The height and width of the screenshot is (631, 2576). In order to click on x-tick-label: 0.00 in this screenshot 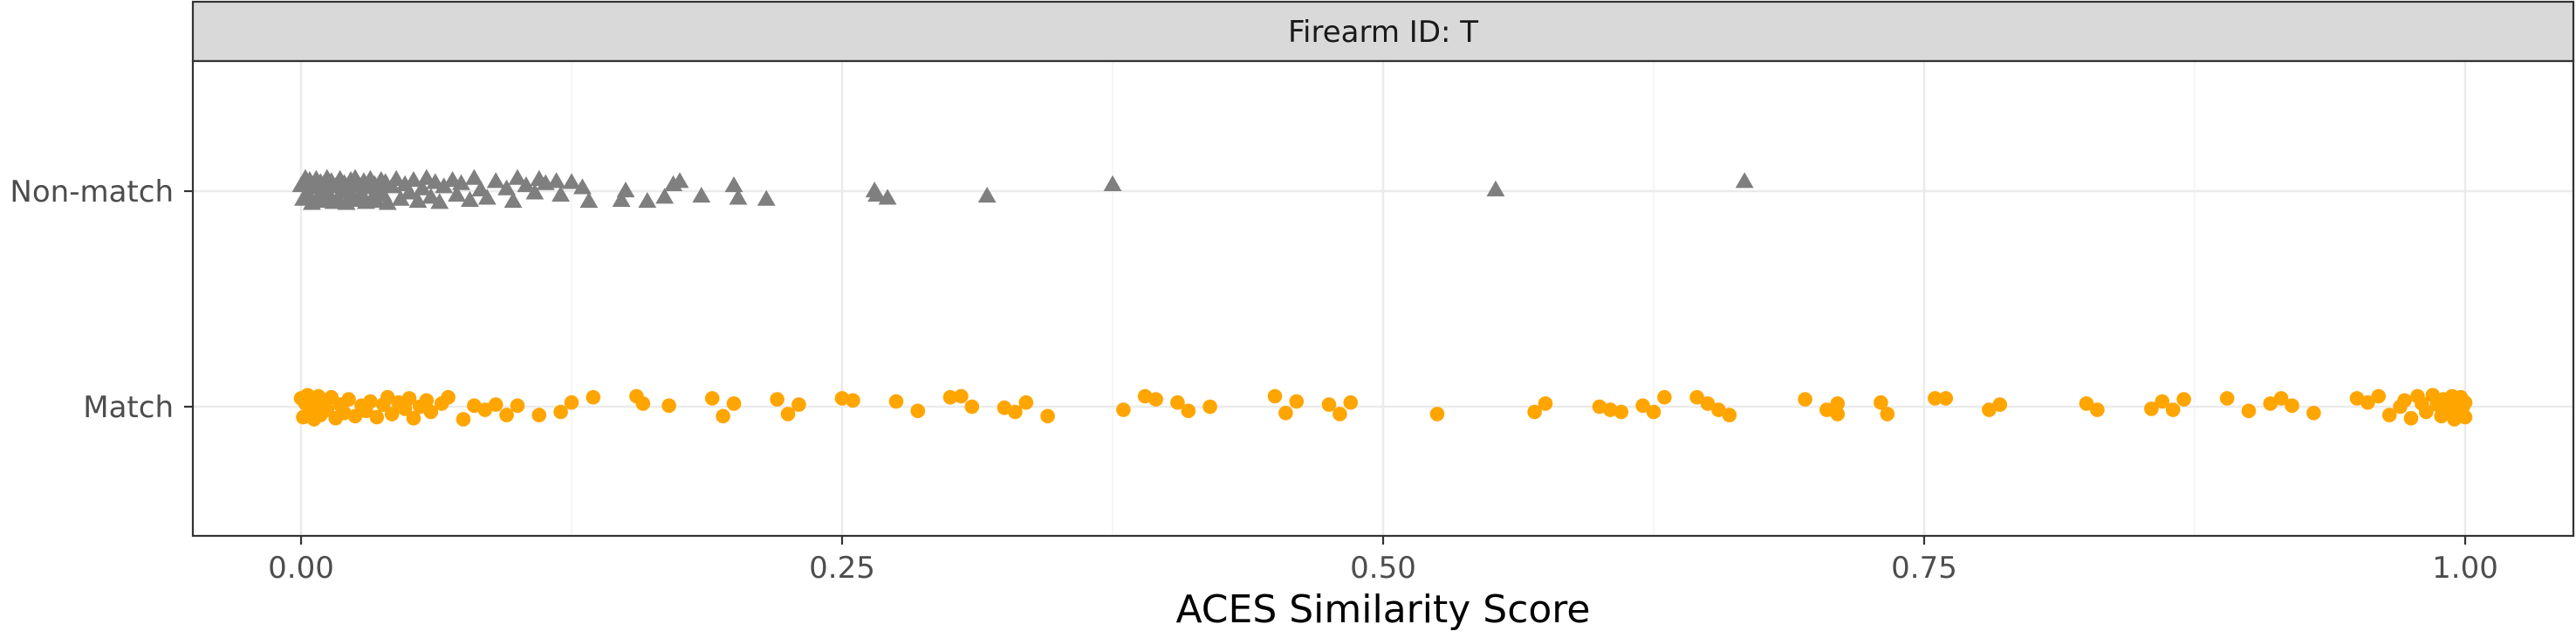, I will do `click(301, 569)`.